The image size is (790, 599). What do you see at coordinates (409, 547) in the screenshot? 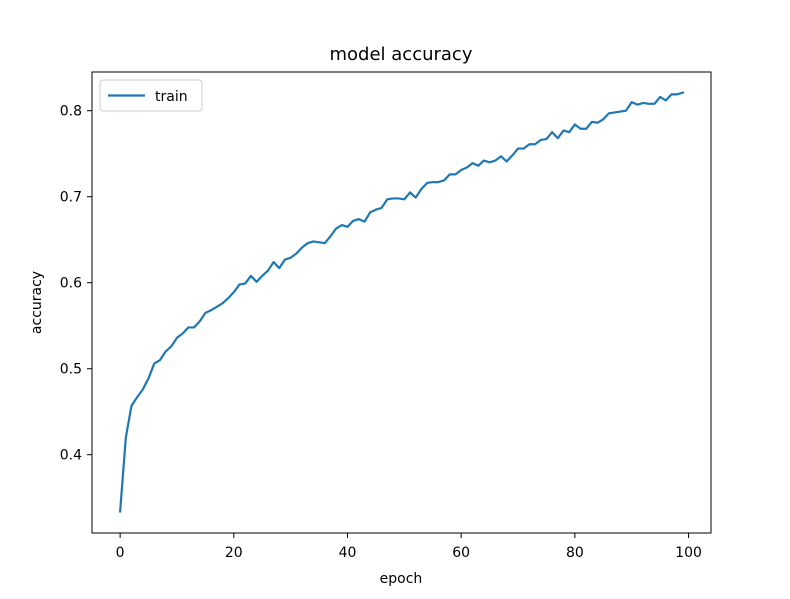
I see `x-axis-ticks: 0 20 40 60 80 100` at bounding box center [409, 547].